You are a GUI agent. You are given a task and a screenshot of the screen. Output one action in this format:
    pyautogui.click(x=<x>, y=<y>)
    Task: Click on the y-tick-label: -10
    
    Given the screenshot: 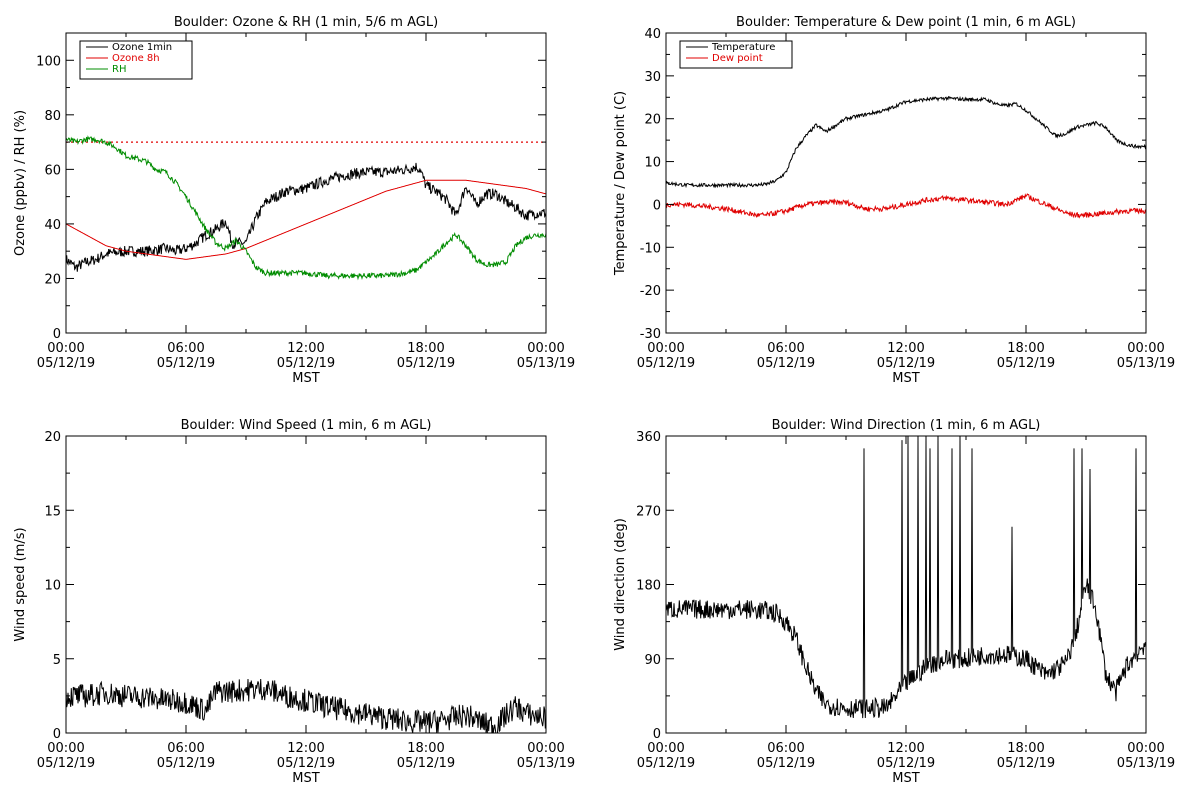 What is the action you would take?
    pyautogui.click(x=650, y=248)
    